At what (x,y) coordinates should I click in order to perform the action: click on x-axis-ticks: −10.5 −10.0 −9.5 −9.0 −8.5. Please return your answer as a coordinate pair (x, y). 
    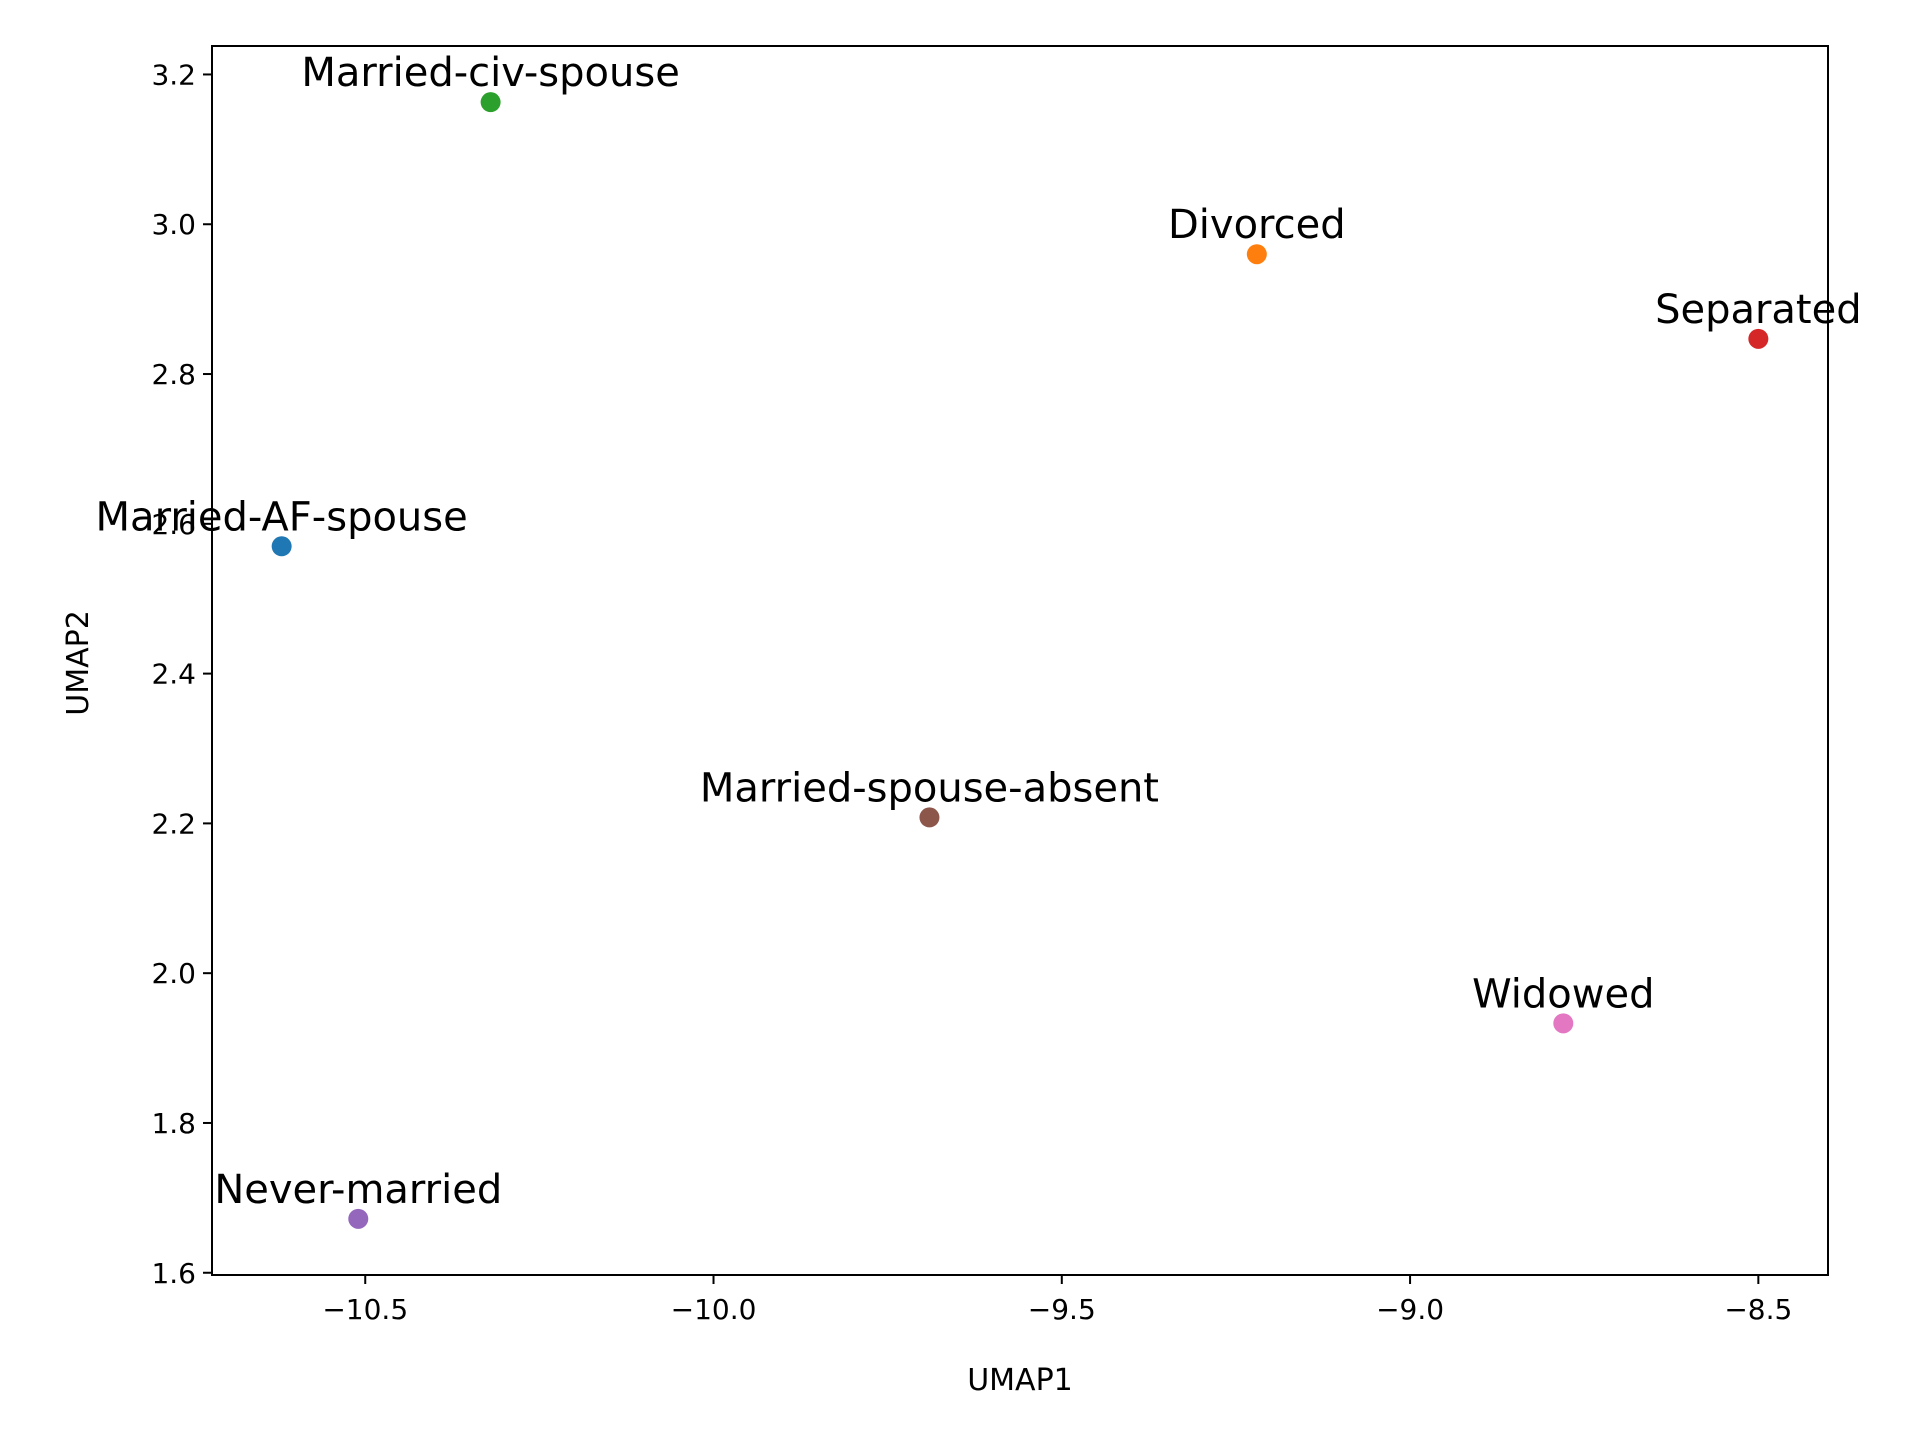
    Looking at the image, I should click on (1057, 1300).